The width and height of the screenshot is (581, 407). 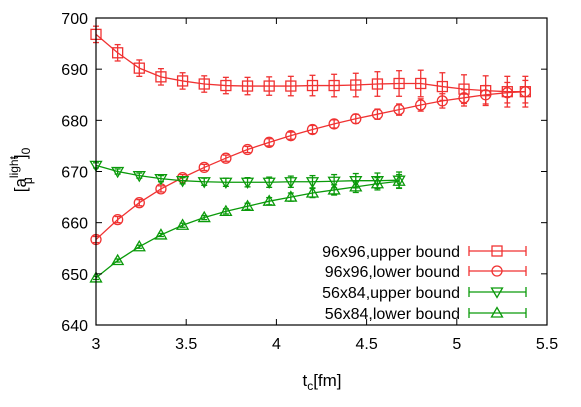 What do you see at coordinates (186, 344) in the screenshot?
I see `x-tick-label: 3.5` at bounding box center [186, 344].